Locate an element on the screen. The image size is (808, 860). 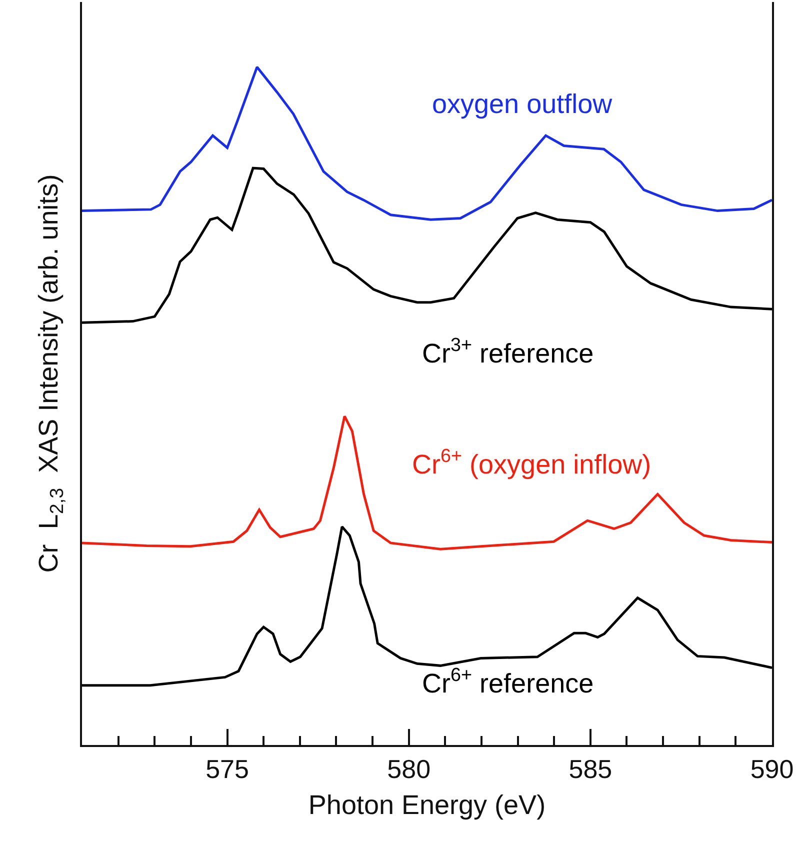
x-tick-label: 580 is located at coordinates (409, 769).